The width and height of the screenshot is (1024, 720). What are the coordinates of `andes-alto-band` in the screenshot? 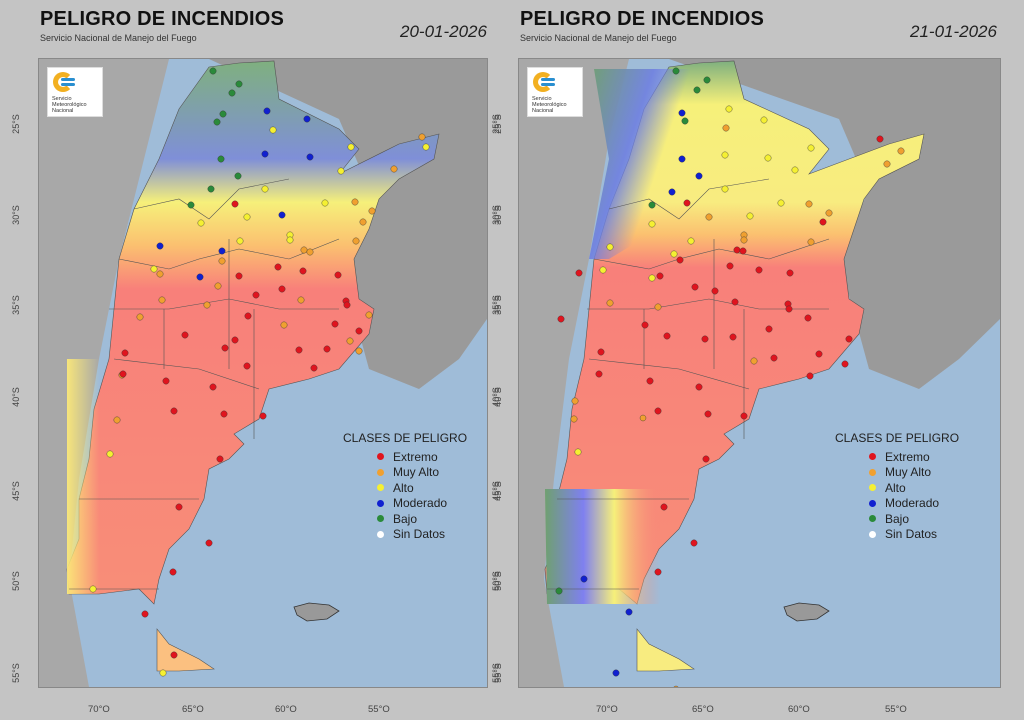 It's located at (113, 476).